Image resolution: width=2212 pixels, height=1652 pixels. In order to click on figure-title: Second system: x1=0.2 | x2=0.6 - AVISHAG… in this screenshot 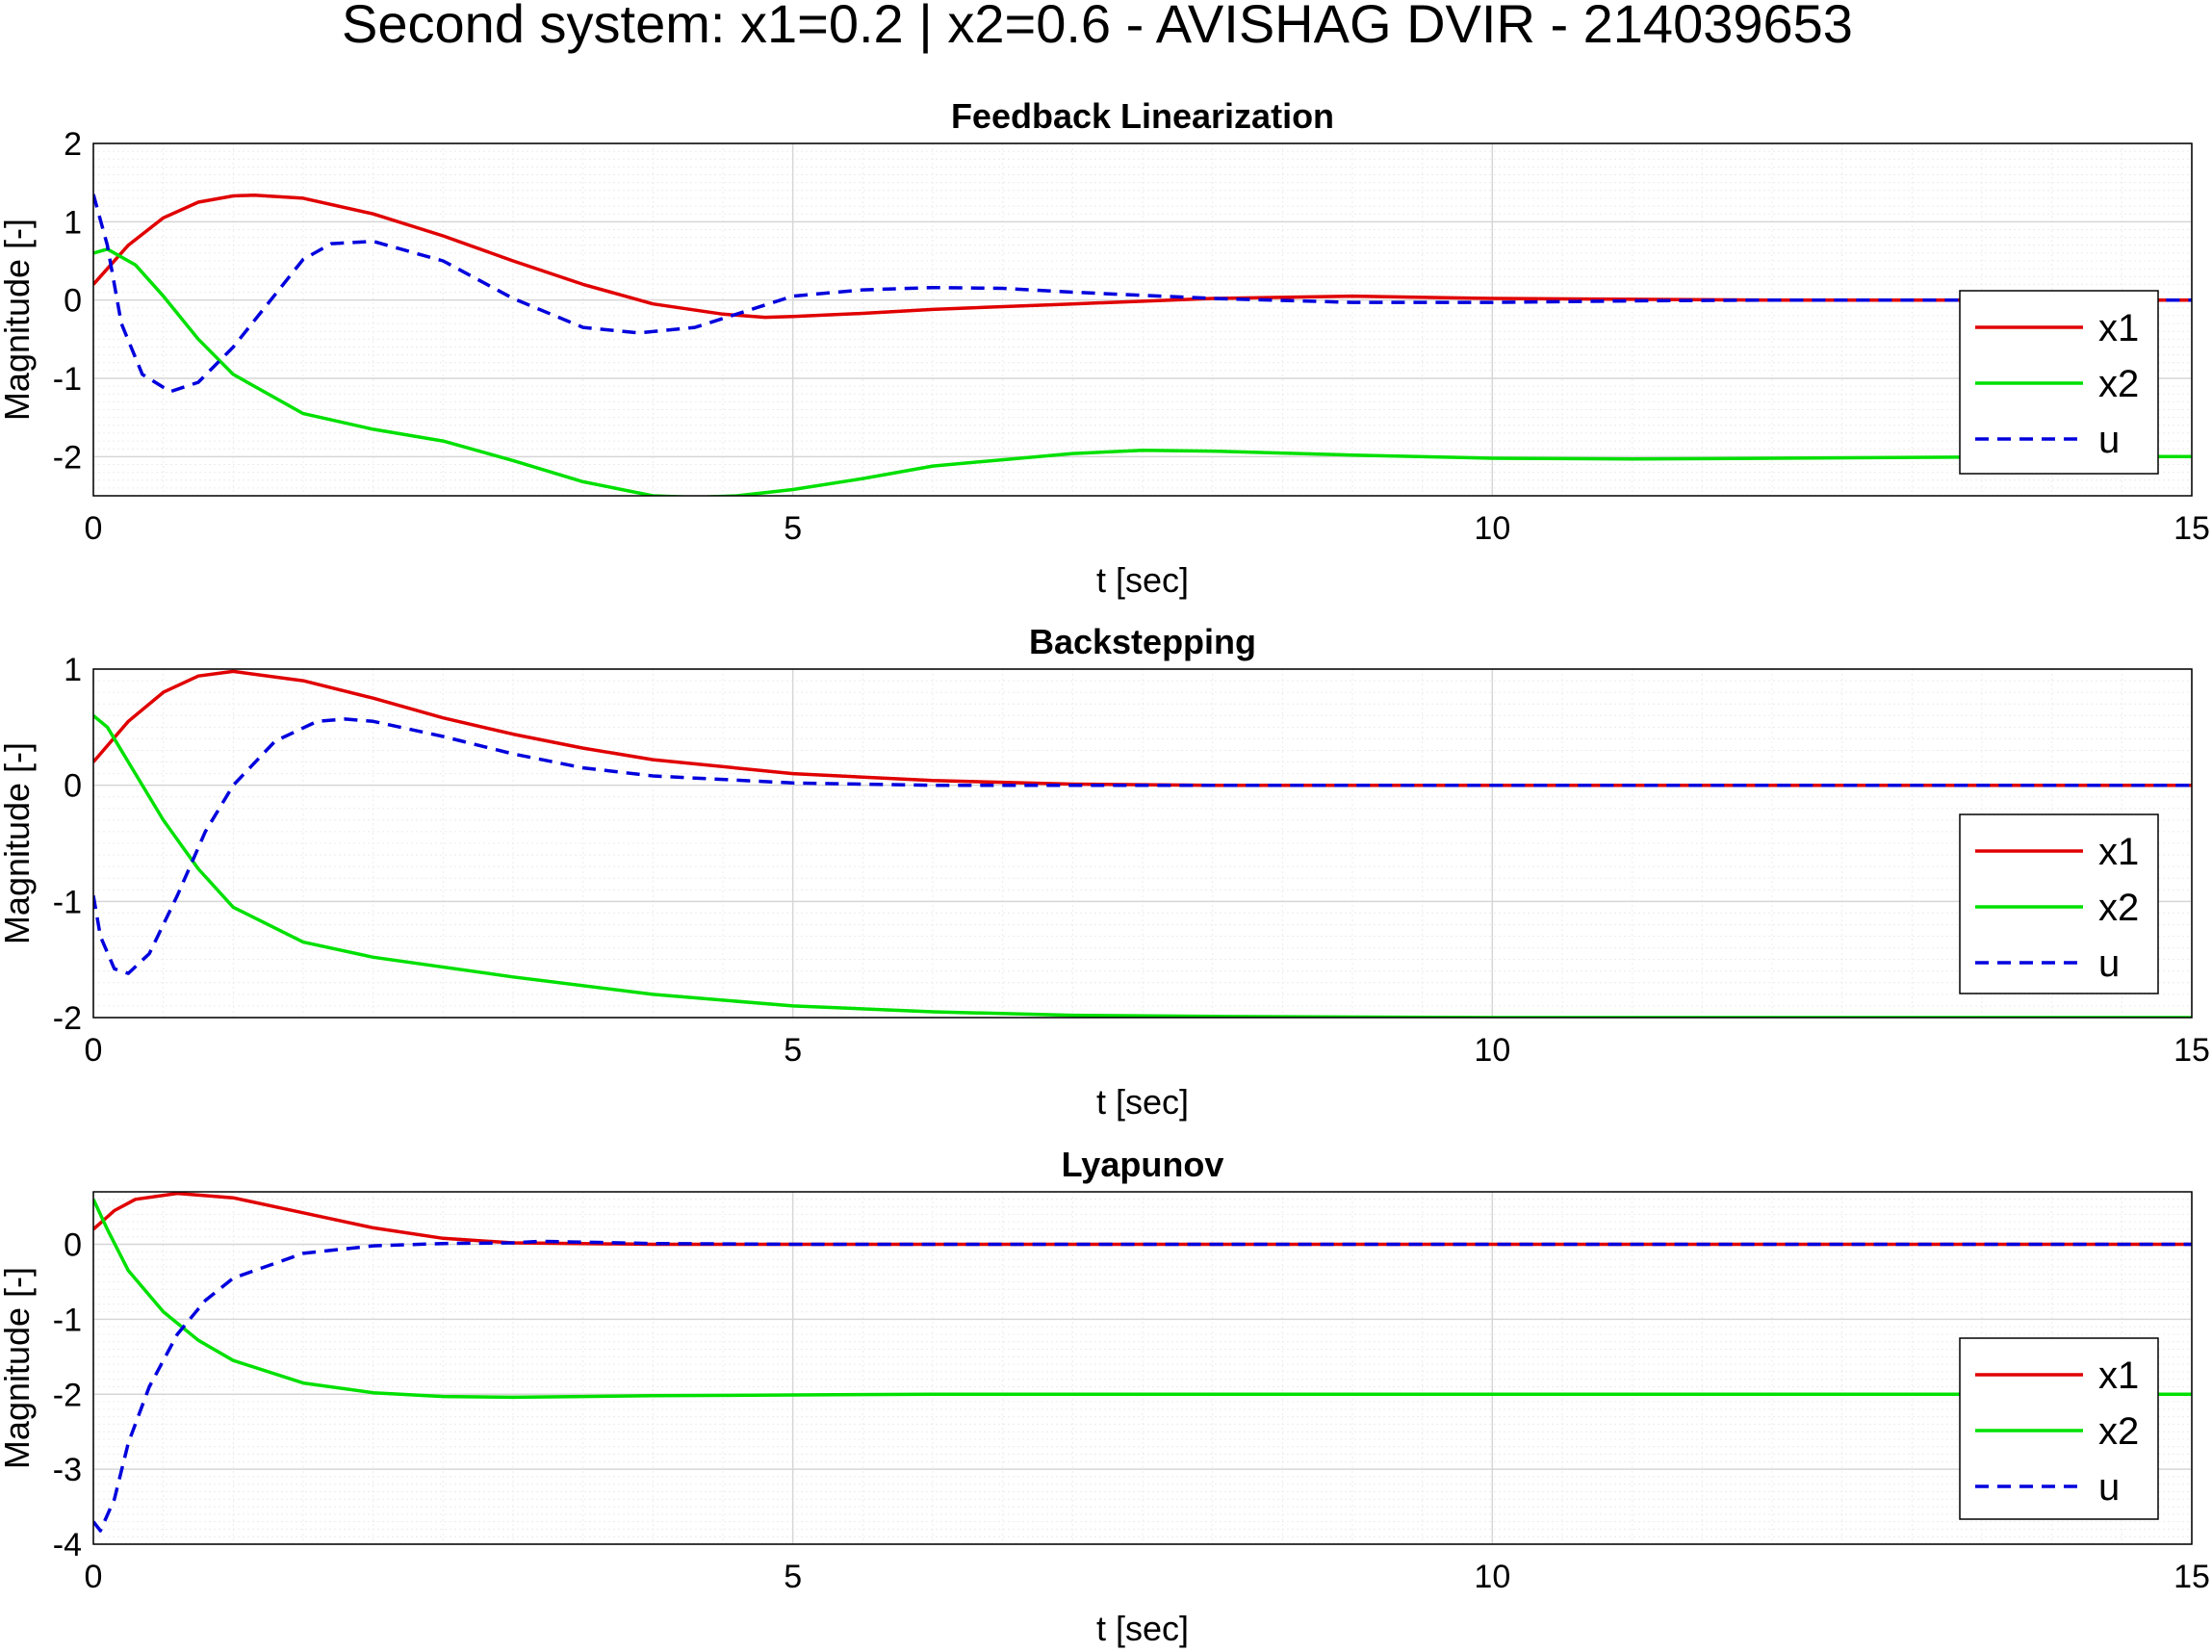, I will do `click(1097, 27)`.